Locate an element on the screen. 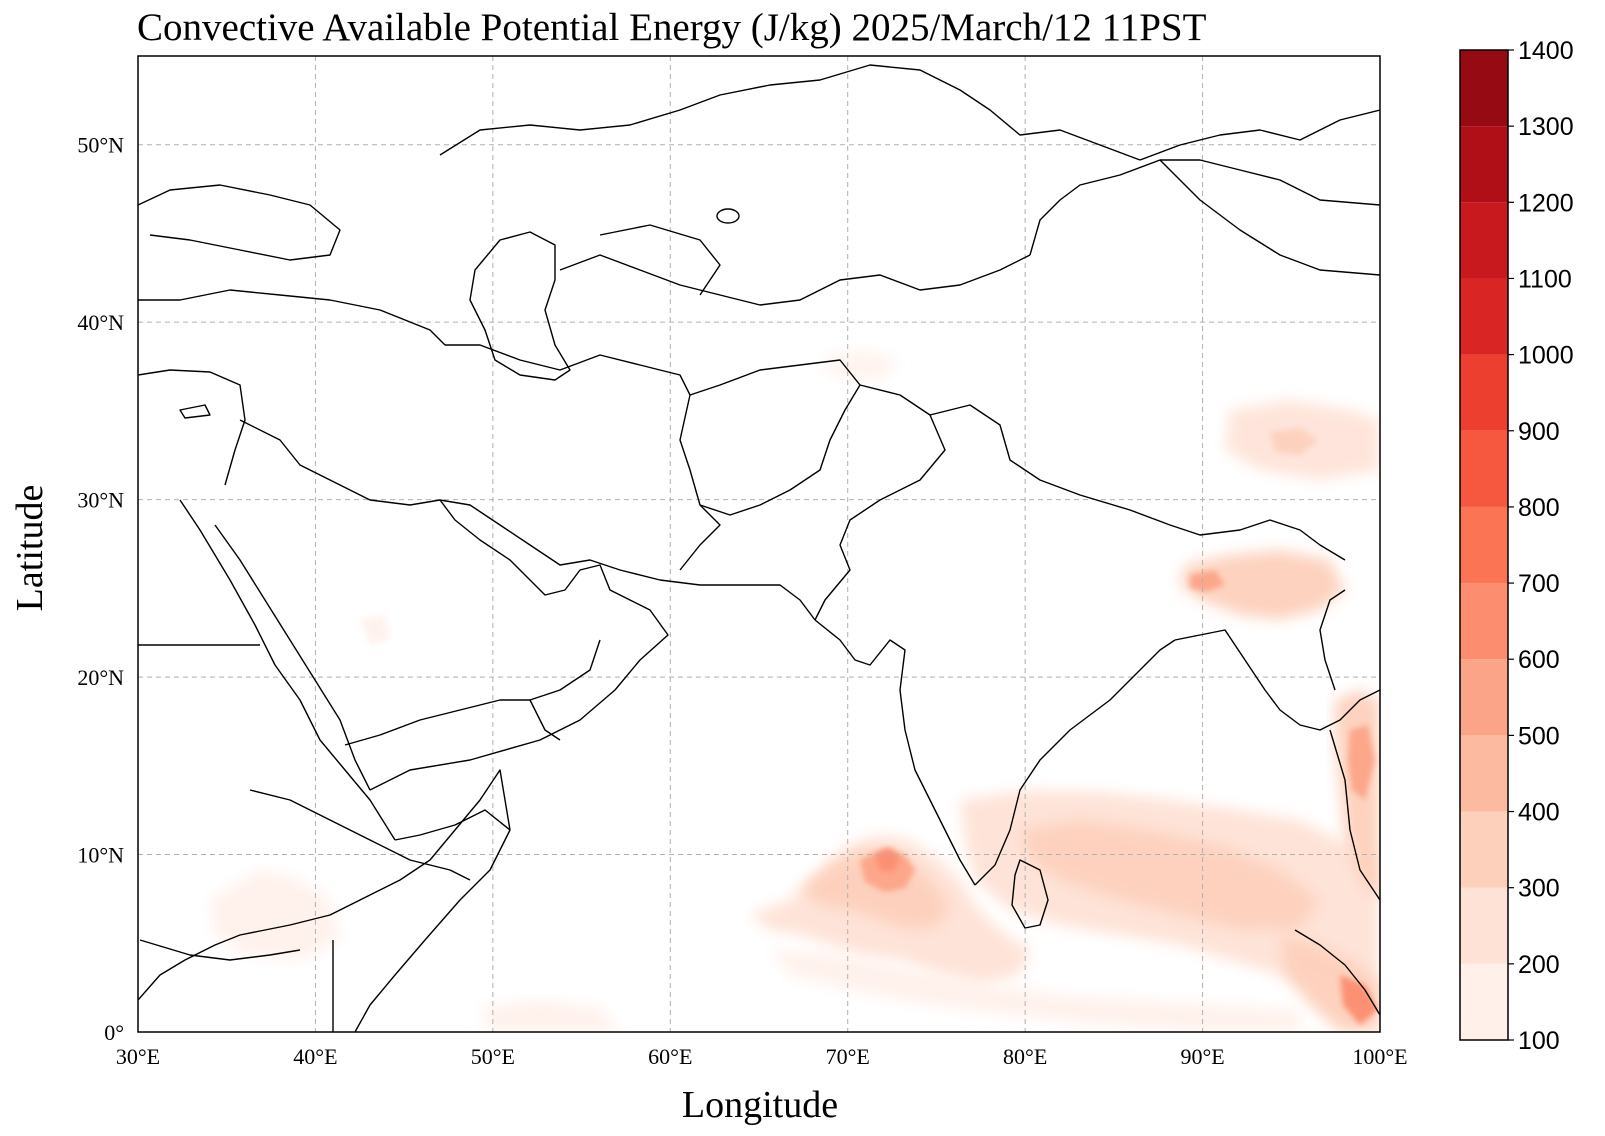  colorbar-bands is located at coordinates (1484, 545).